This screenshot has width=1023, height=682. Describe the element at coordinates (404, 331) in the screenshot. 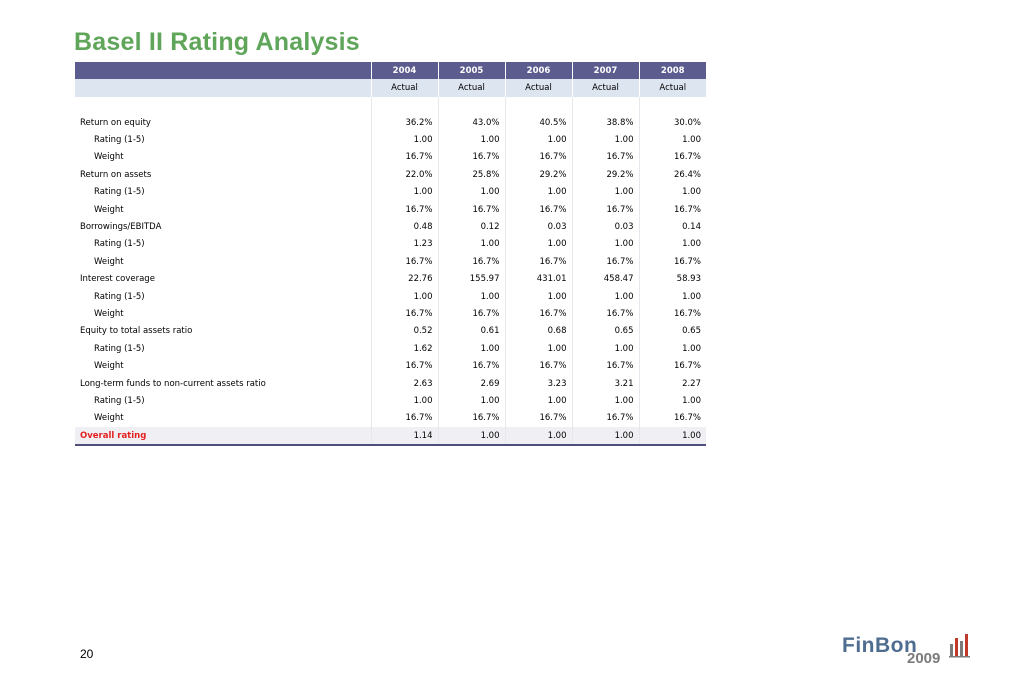

I see `value-cell: 0.52` at that location.